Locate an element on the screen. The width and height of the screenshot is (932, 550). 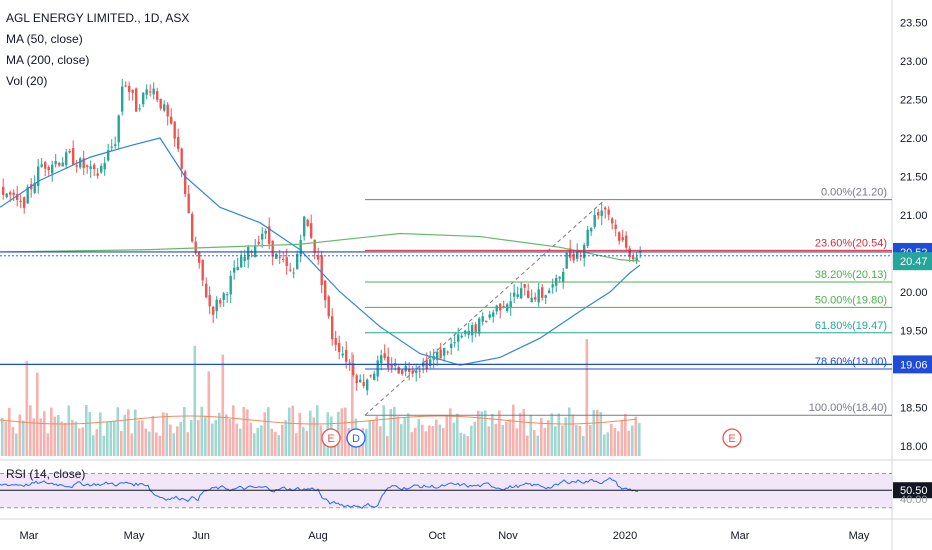
time-tick-label: Jun is located at coordinates (201, 536).